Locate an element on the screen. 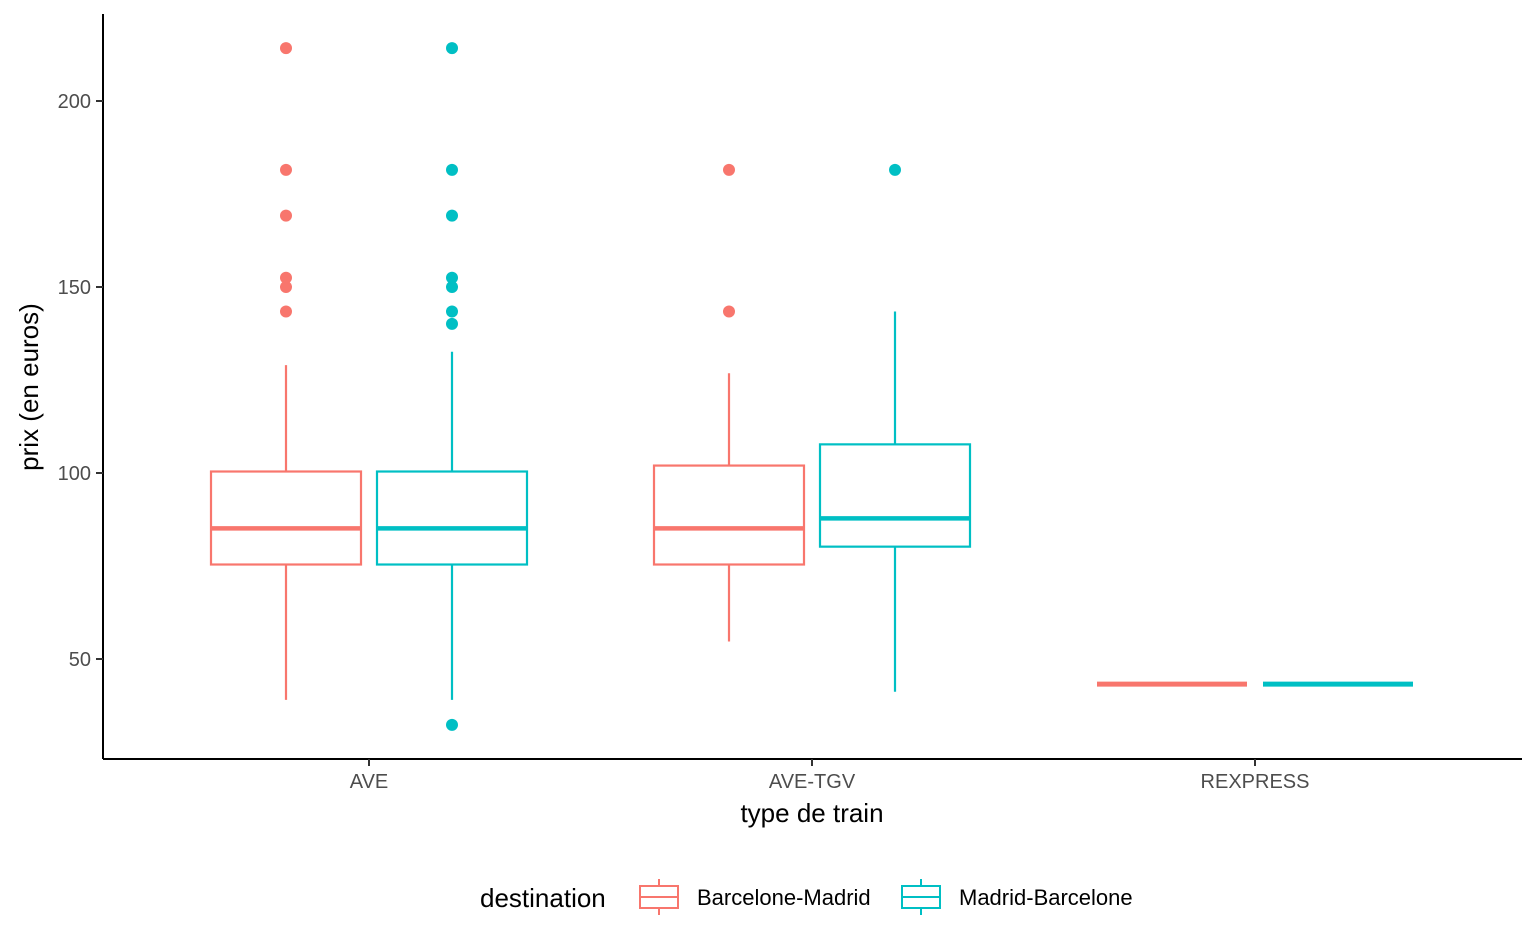  y-tick-label: 50 is located at coordinates (80, 660).